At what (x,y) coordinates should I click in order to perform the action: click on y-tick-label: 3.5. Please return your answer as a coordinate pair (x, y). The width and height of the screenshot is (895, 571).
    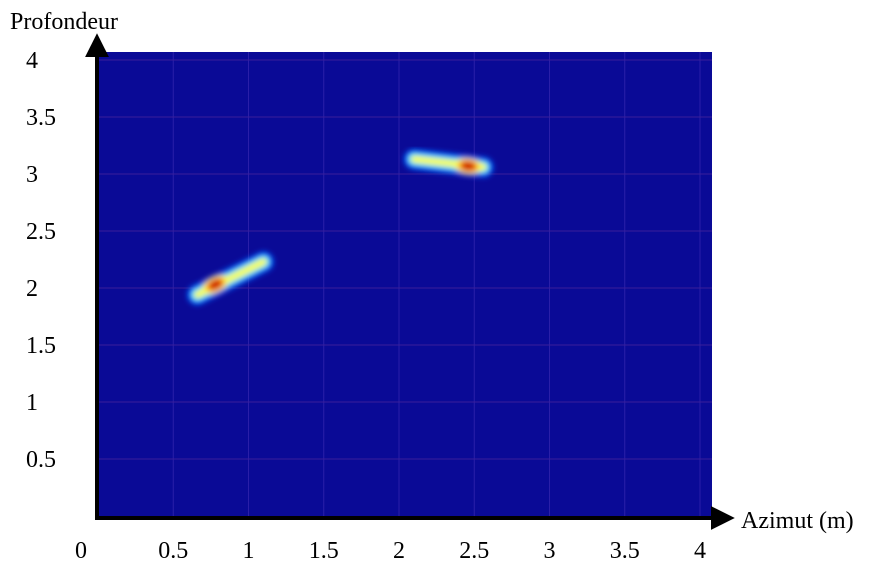
    Looking at the image, I should click on (41, 118).